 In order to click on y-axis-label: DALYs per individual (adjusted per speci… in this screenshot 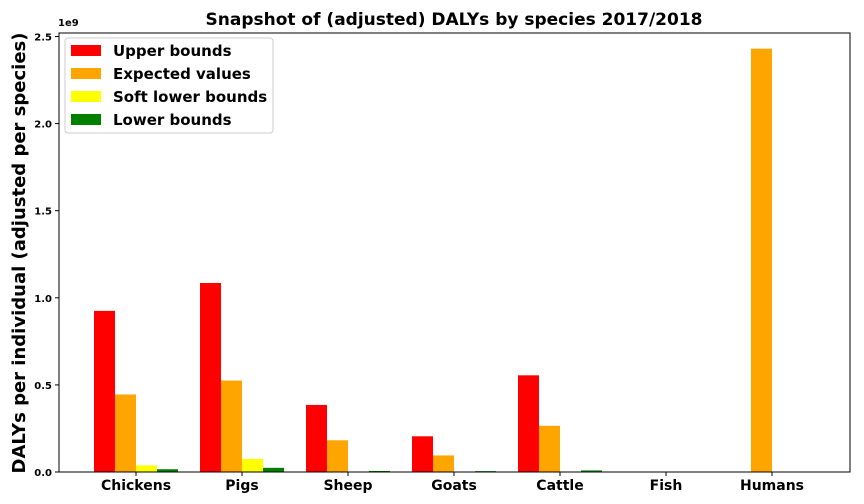, I will do `click(19, 253)`.